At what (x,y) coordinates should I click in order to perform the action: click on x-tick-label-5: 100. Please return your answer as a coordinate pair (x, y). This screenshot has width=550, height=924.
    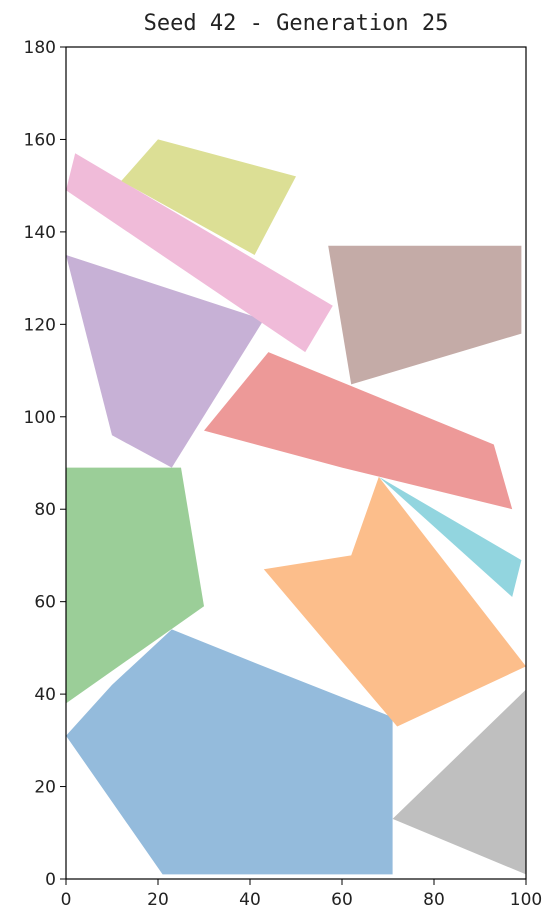
    Looking at the image, I should click on (526, 900).